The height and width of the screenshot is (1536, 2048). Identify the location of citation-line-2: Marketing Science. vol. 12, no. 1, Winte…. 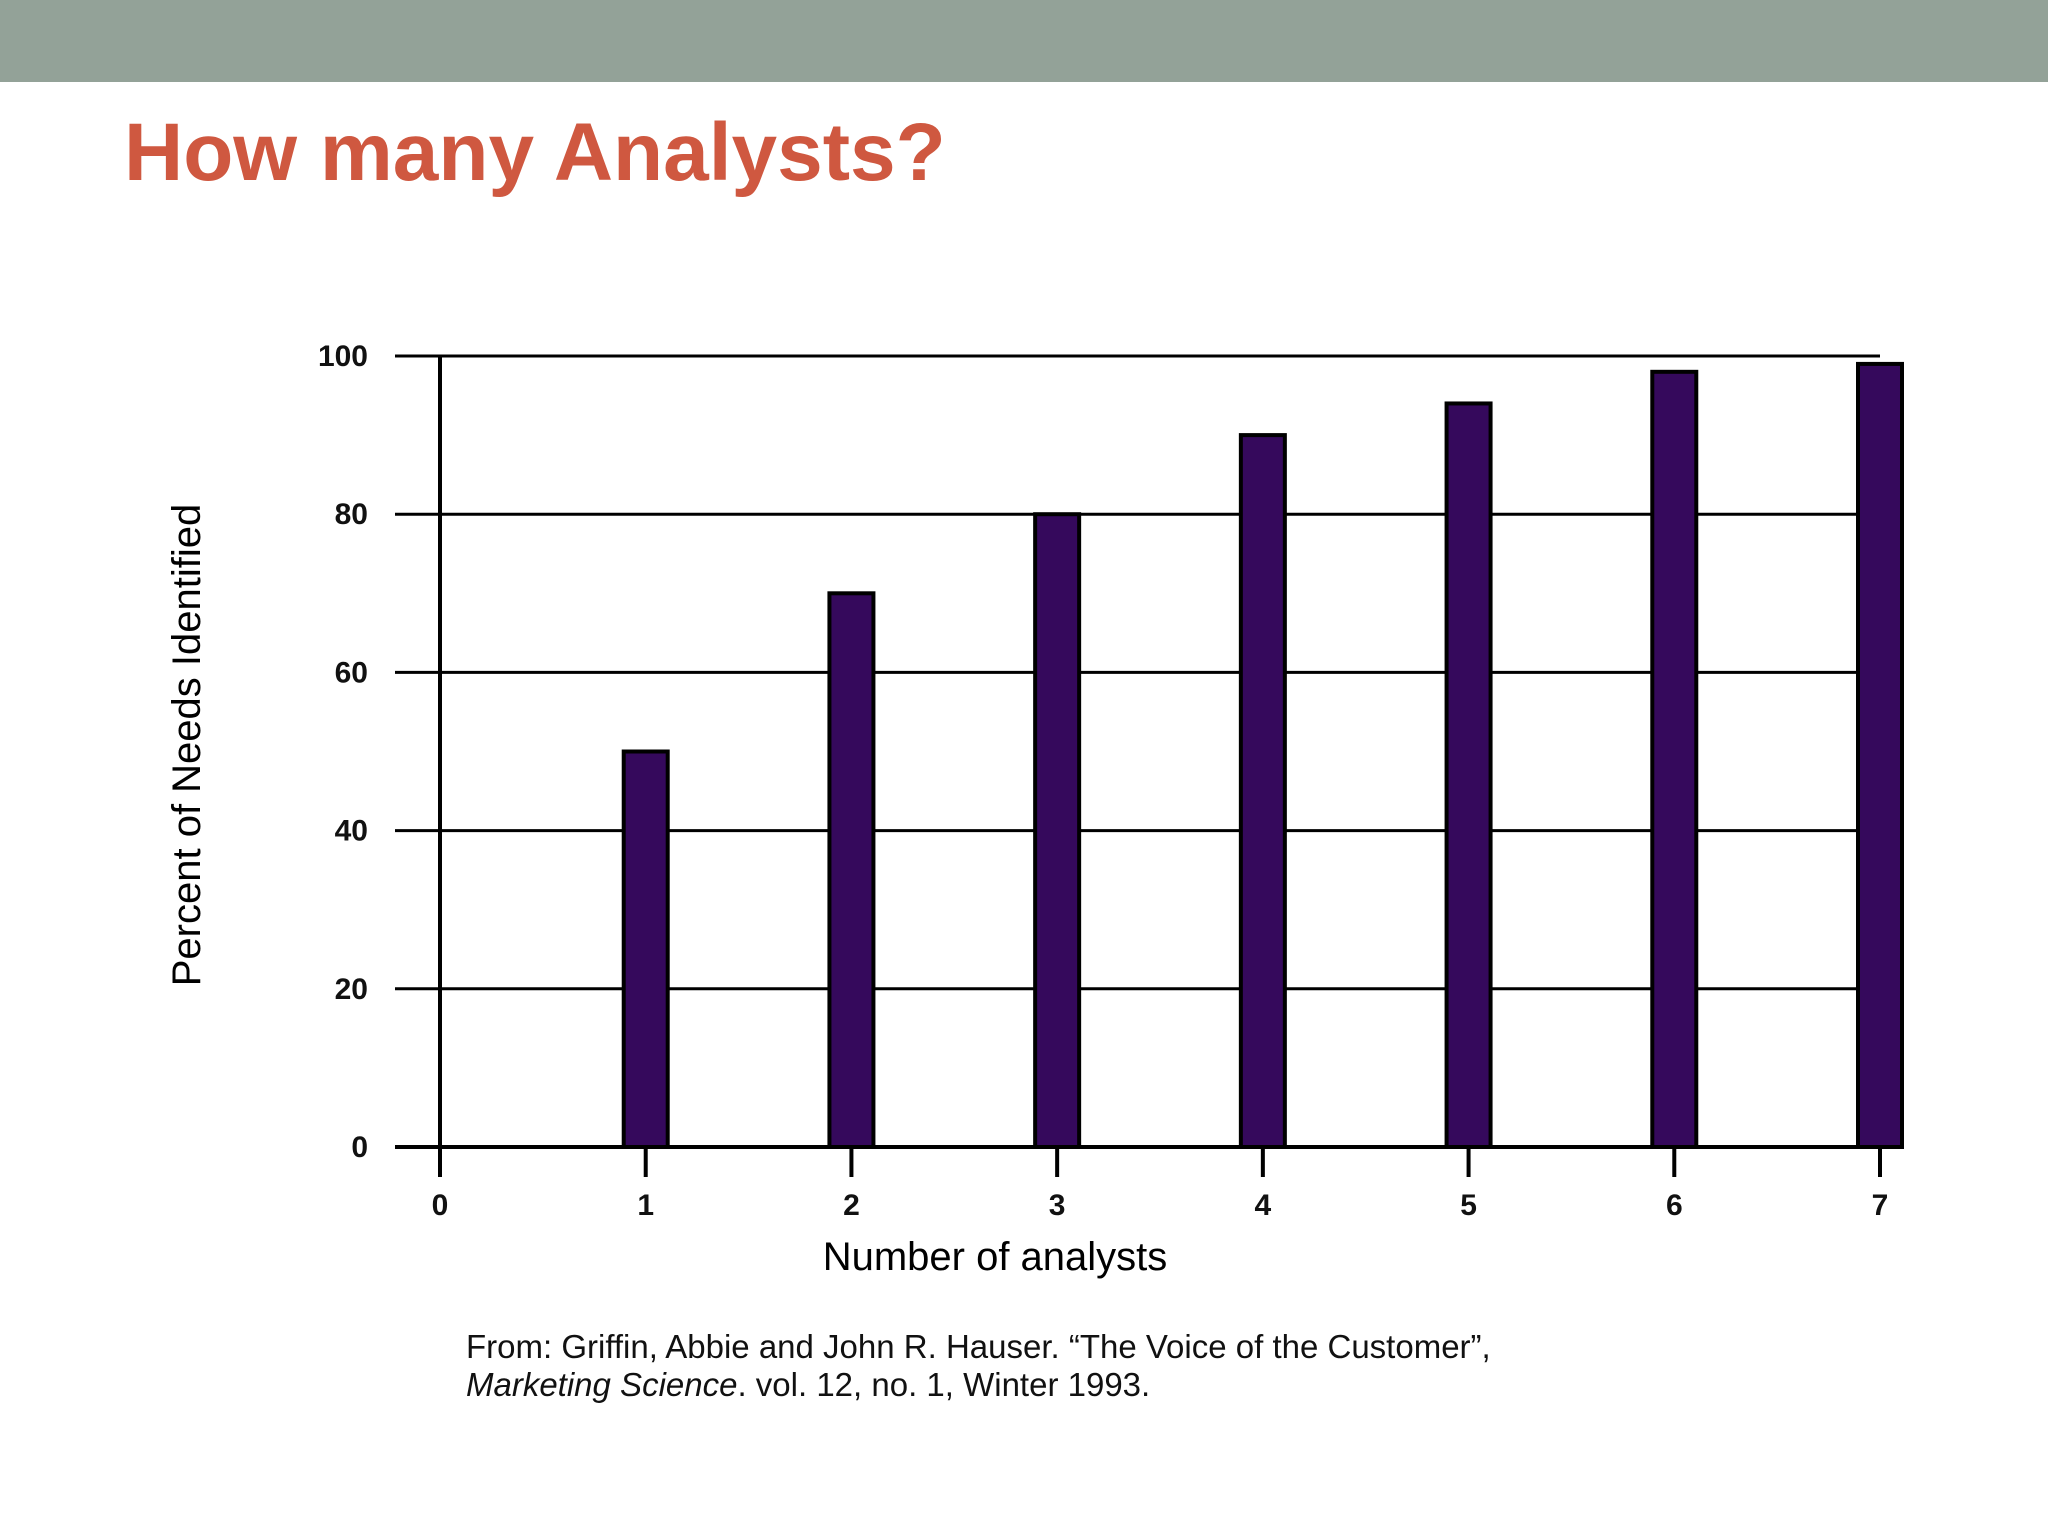
(978, 1385).